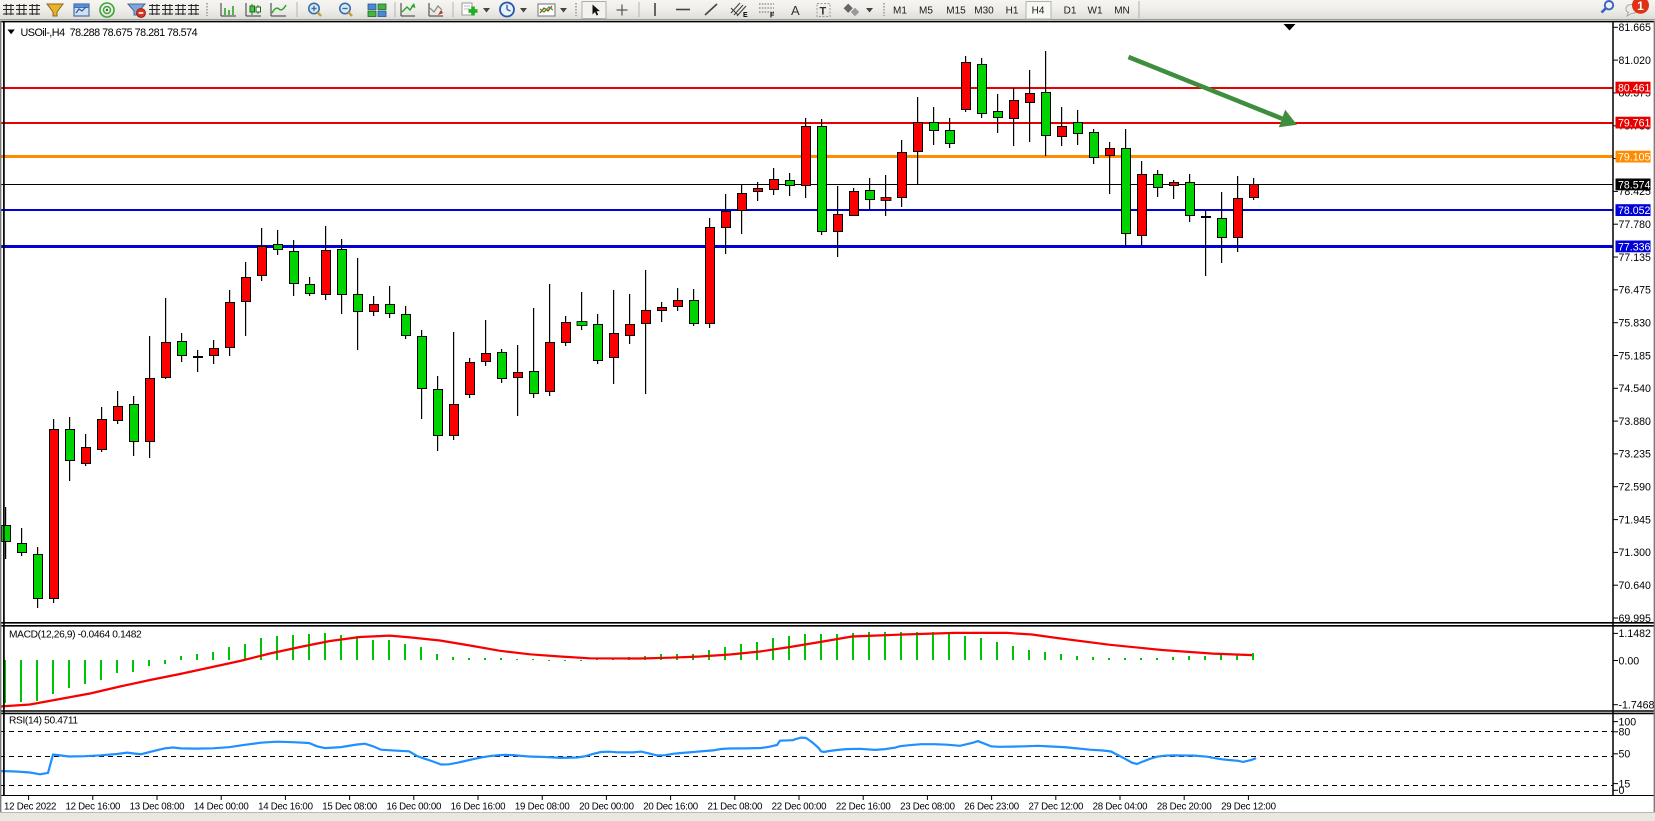  Describe the element at coordinates (109, 33) in the screenshot. I see `svg-text:USOil-,H4 78.288 78.675 78.28: USOil-,H4 78.288 78.675 78.281 78.574` at that location.